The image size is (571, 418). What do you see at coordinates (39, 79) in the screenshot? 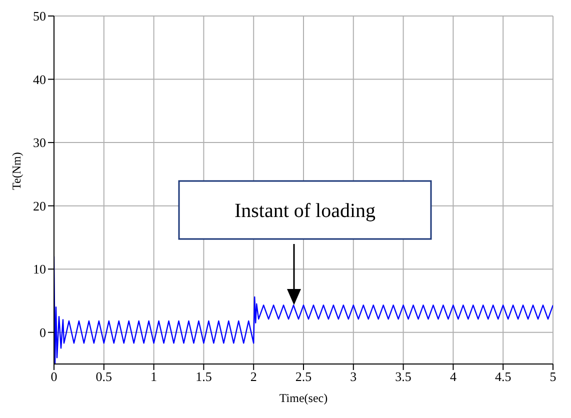
I see `y-tick-label: 40` at bounding box center [39, 79].